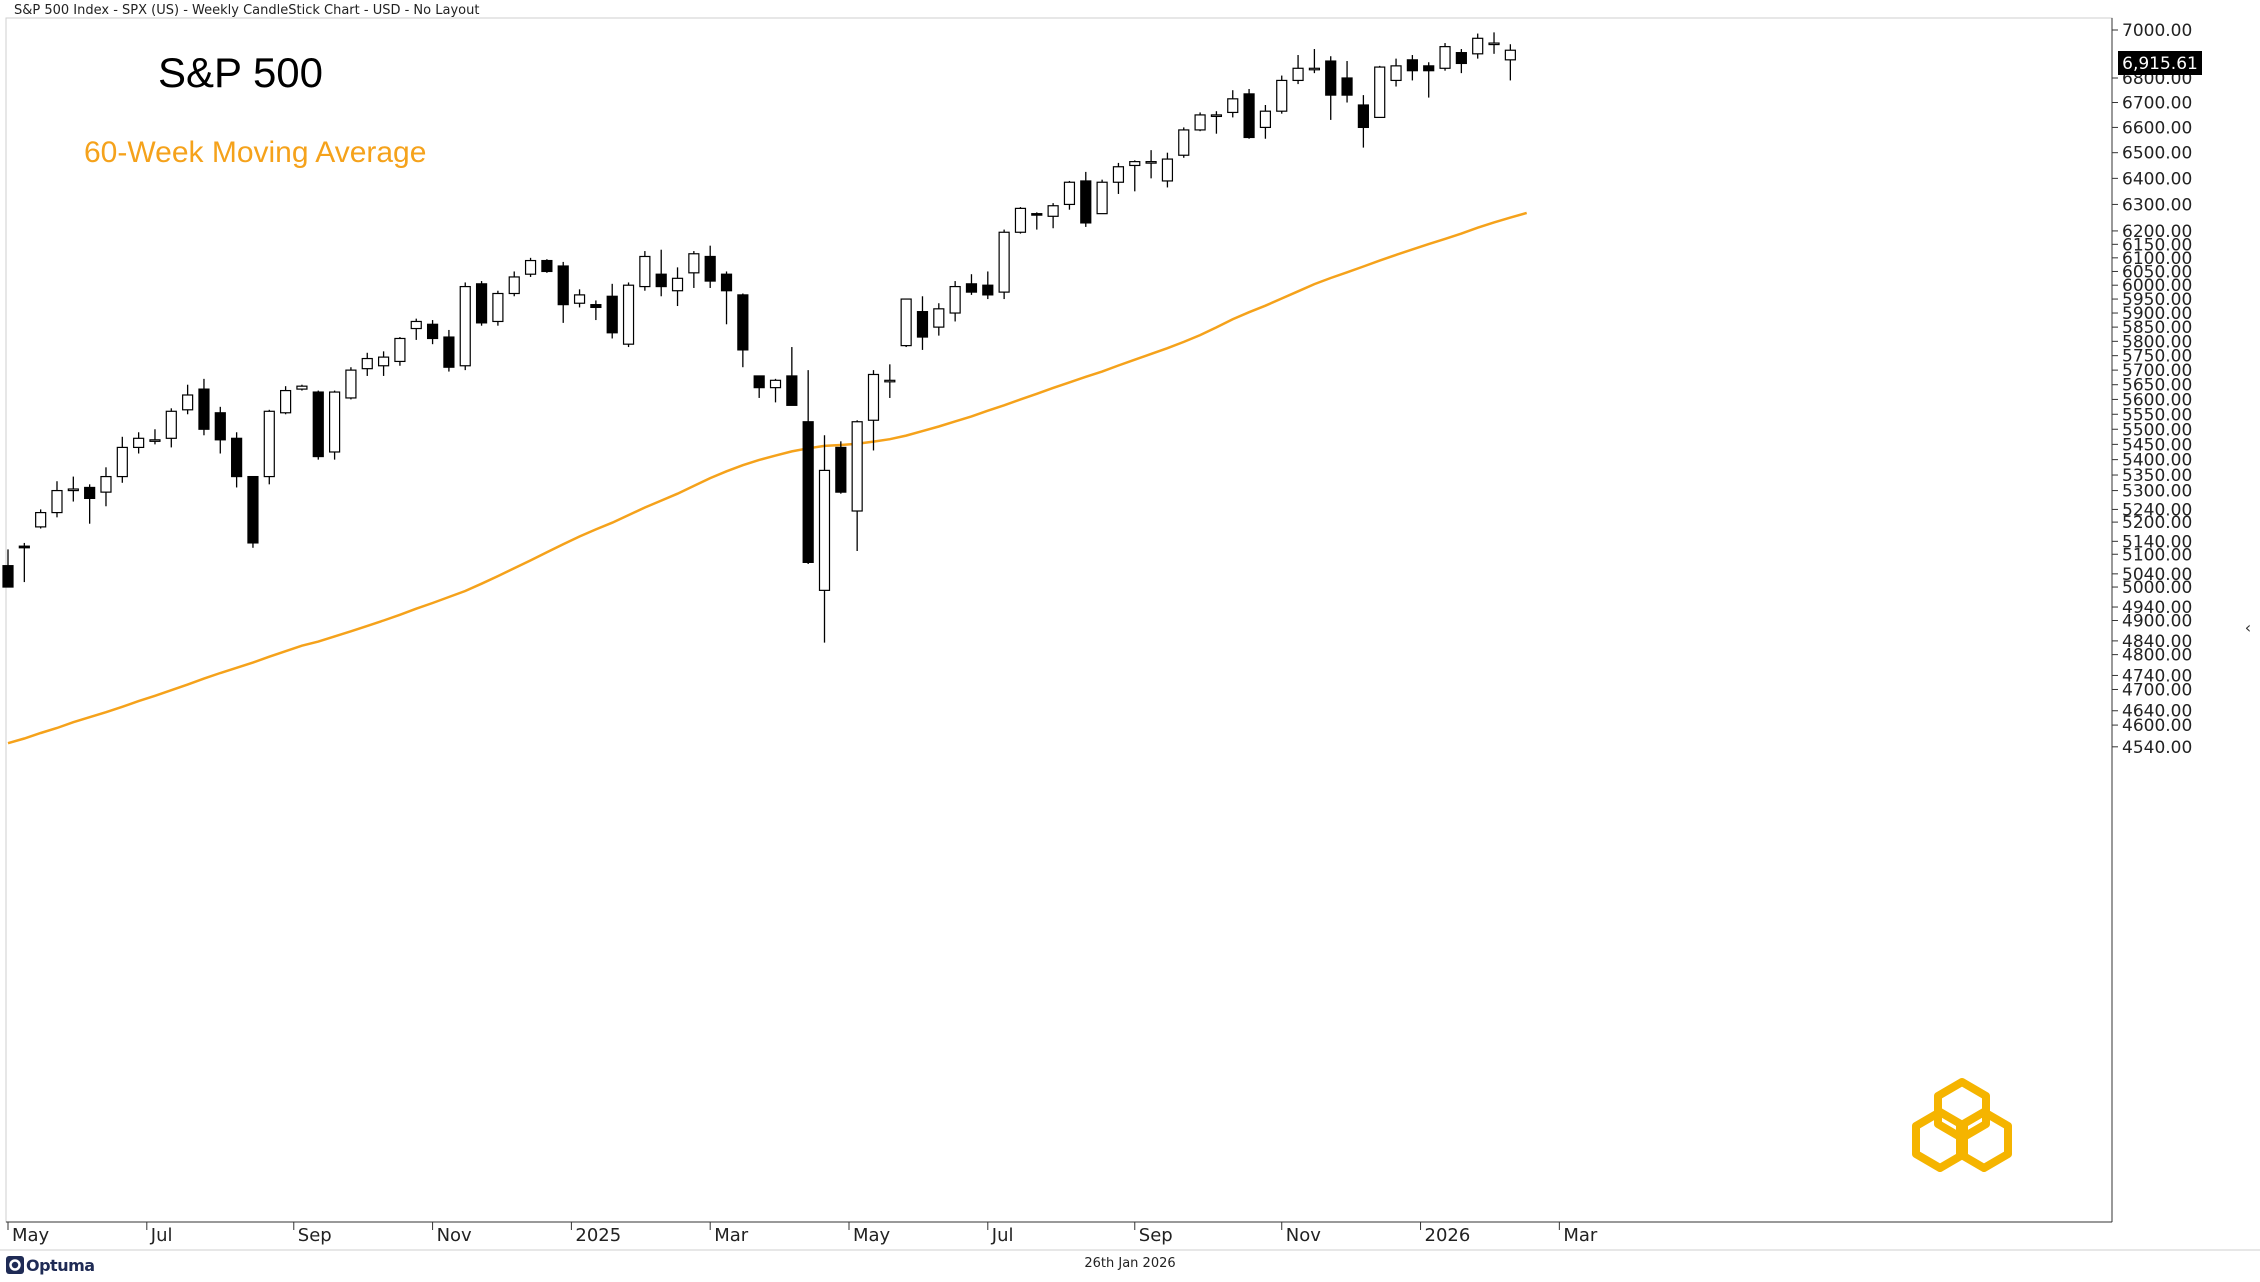  Describe the element at coordinates (2157, 314) in the screenshot. I see `y-tick-label: 5900.00` at that location.